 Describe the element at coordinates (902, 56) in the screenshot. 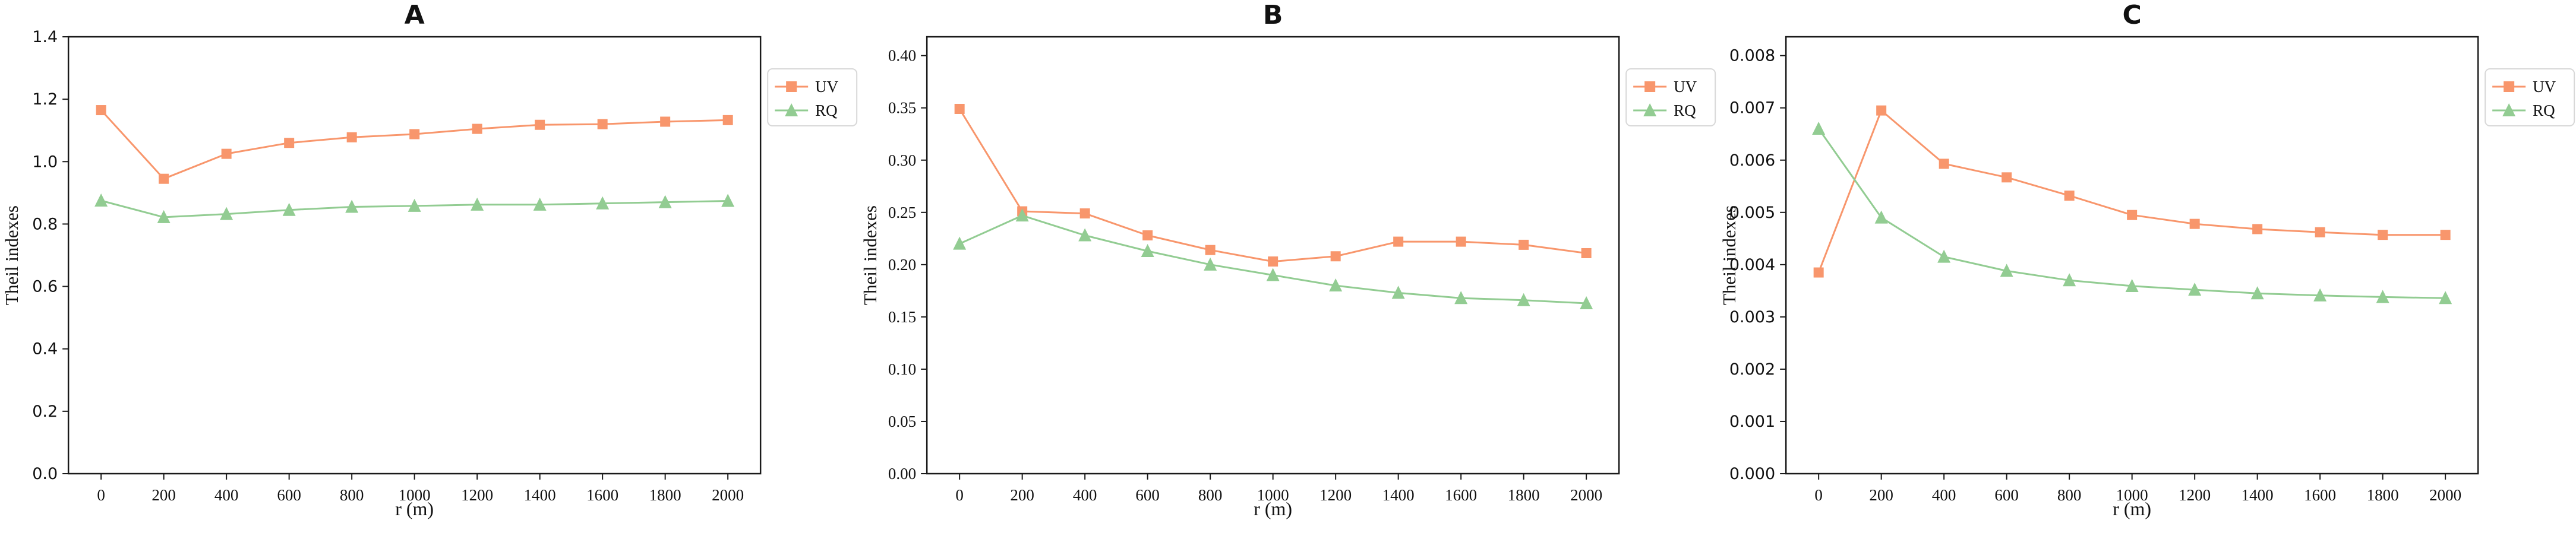

I see `y-tick-label: 0.40` at that location.